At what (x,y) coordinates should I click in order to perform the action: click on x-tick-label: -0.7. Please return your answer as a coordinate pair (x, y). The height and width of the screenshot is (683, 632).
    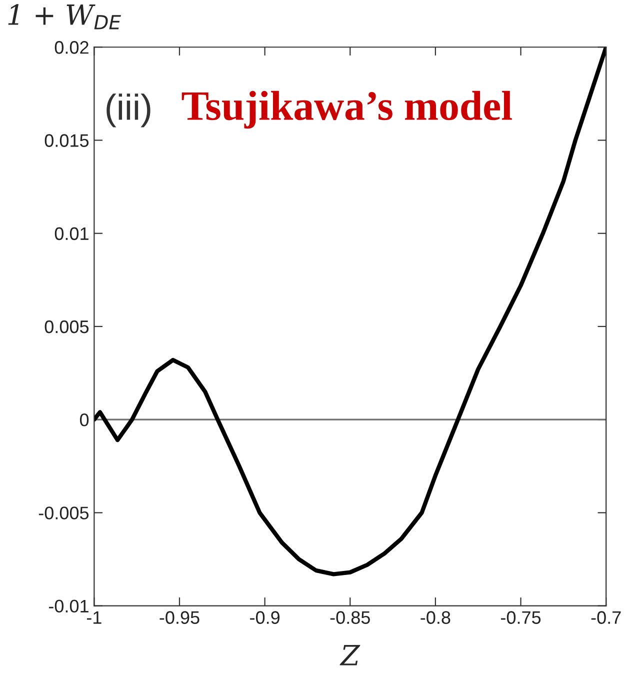
    Looking at the image, I should click on (606, 617).